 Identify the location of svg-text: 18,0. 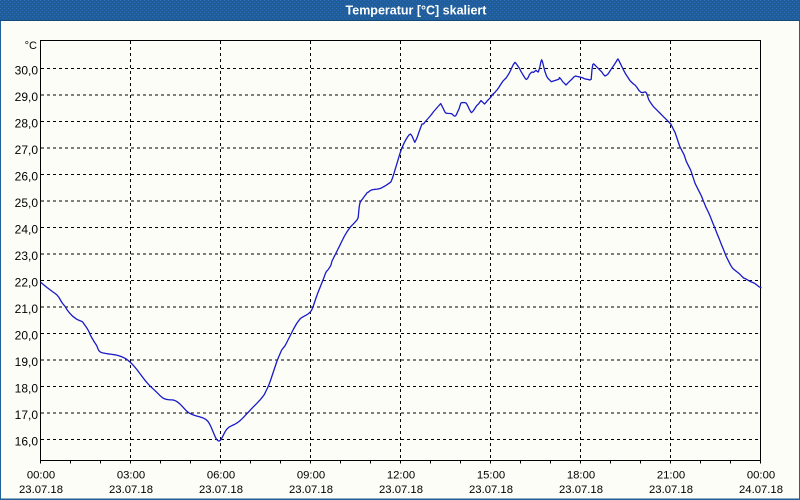
(27, 389).